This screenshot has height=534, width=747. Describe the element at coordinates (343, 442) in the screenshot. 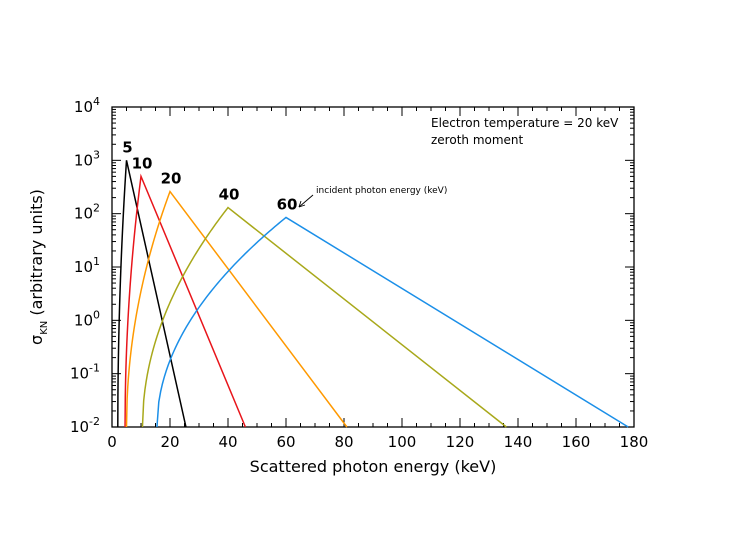

I see `x-tick-label: 80` at that location.